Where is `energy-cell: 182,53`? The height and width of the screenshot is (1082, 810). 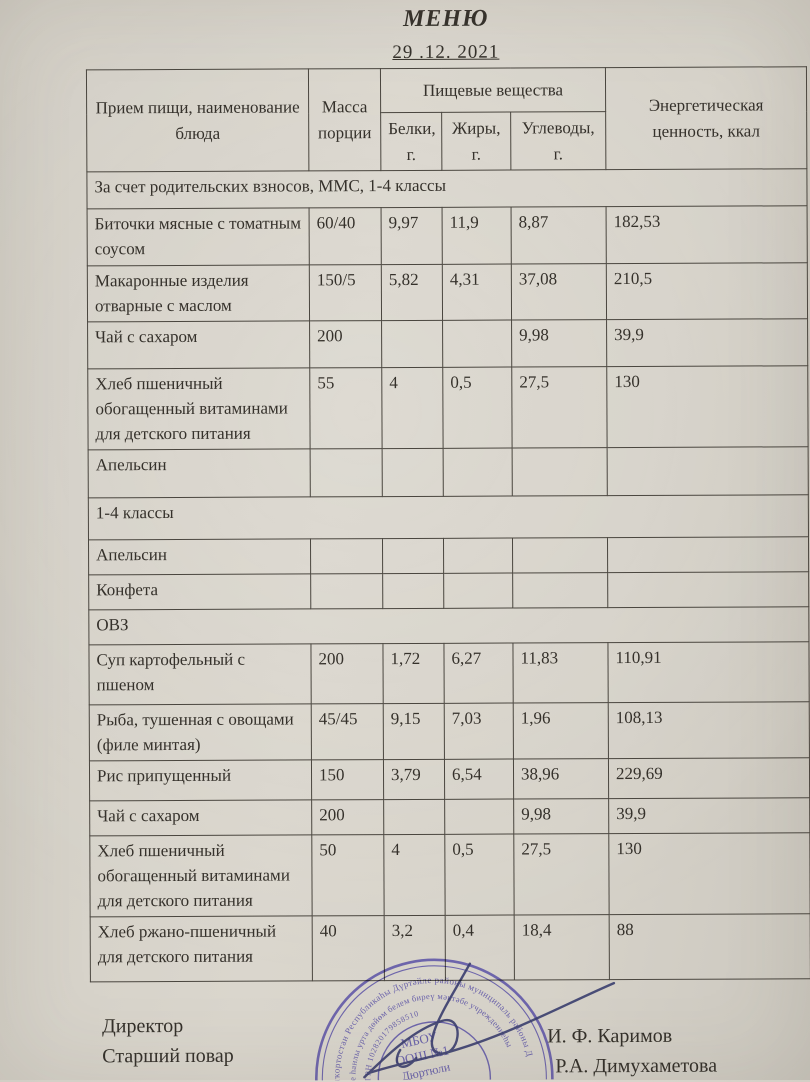
energy-cell: 182,53 is located at coordinates (707, 234).